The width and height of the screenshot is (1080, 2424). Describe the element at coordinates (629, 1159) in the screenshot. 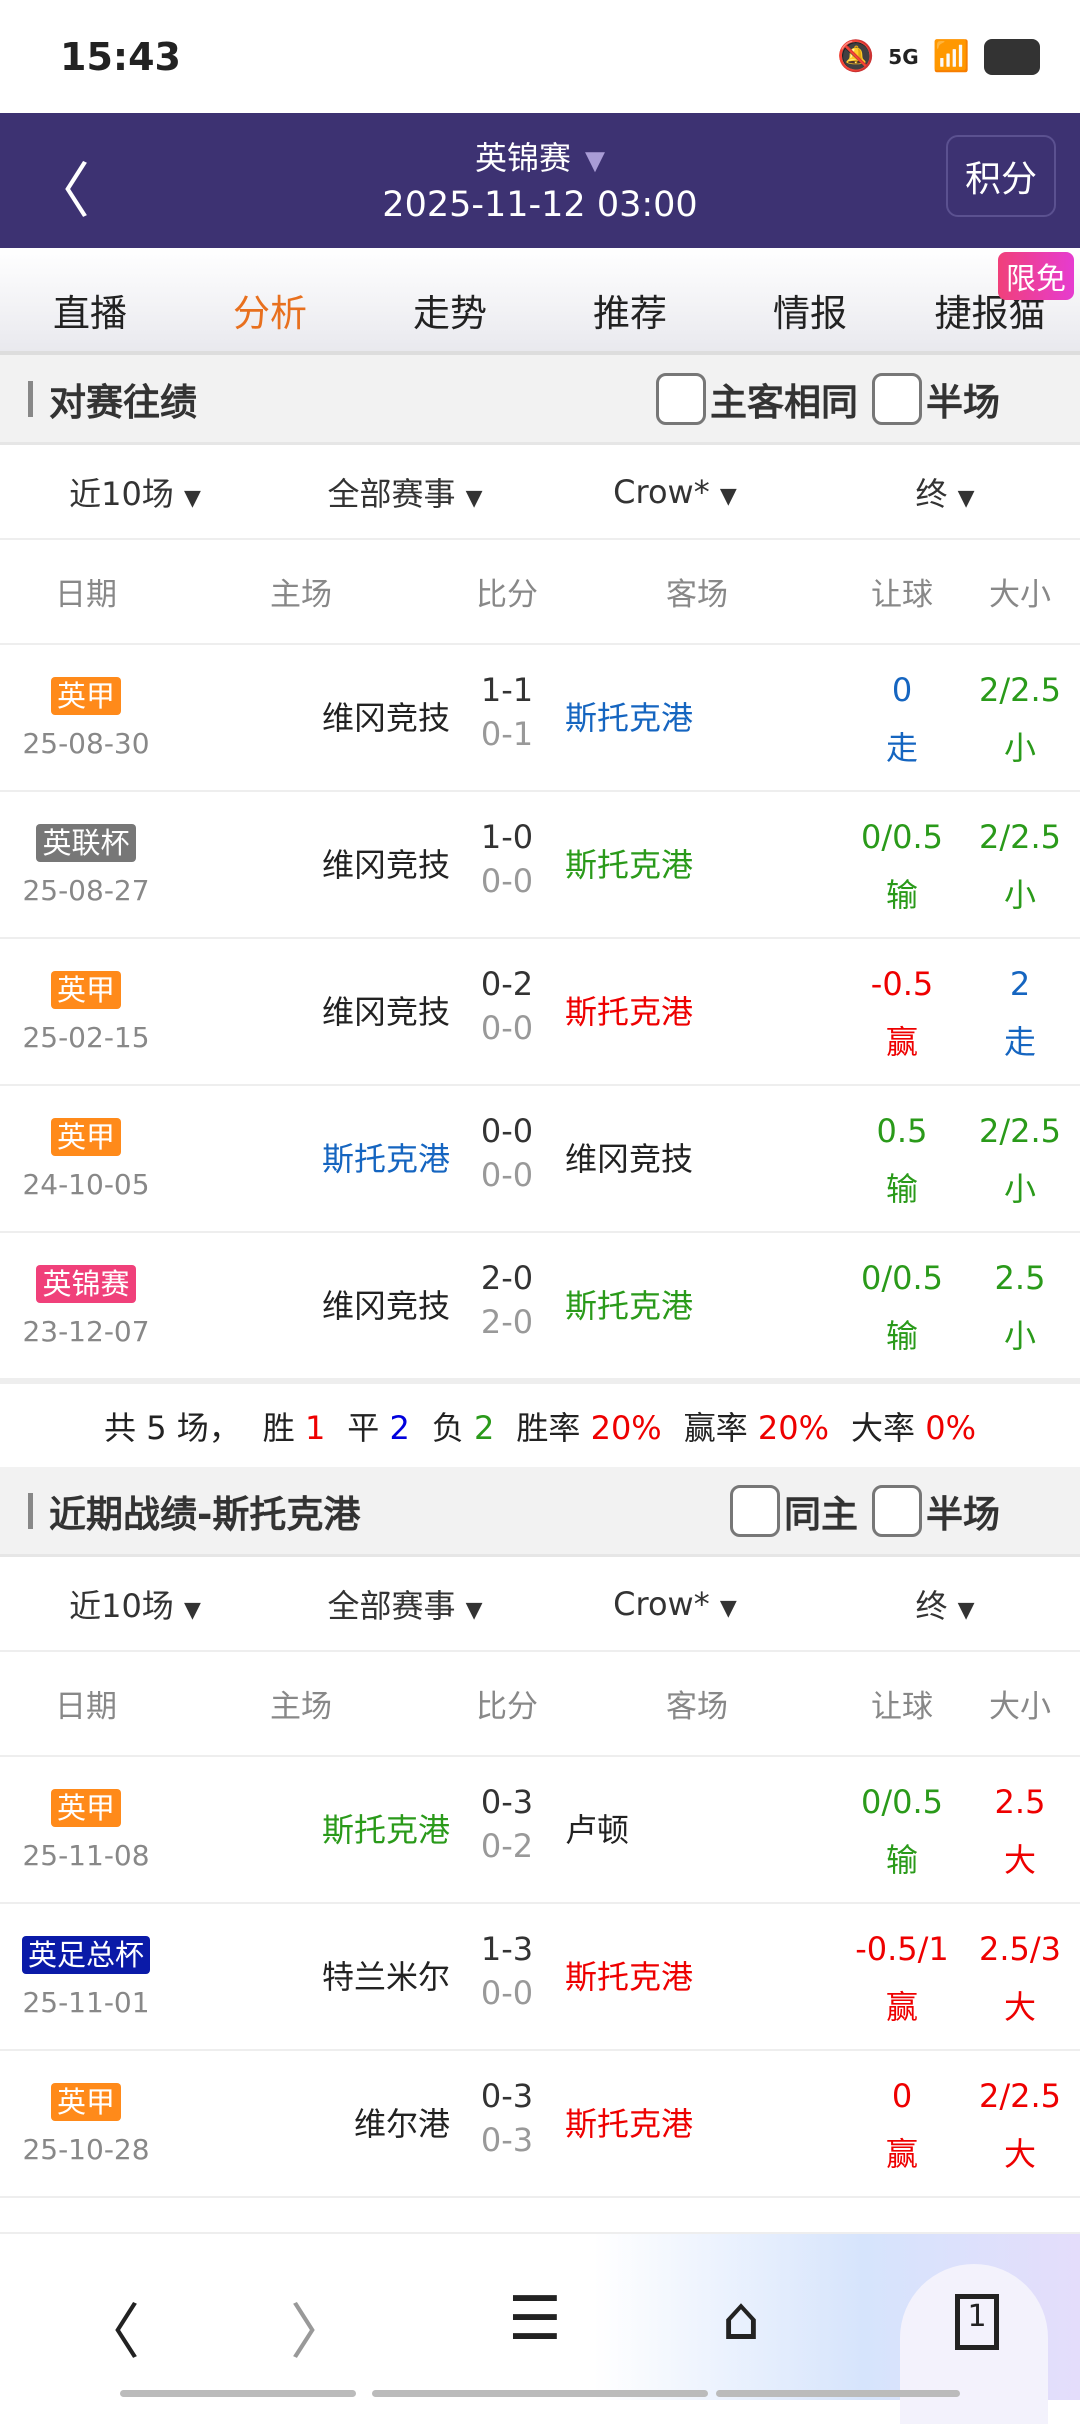

I see `away-team: 维冈竞技` at that location.